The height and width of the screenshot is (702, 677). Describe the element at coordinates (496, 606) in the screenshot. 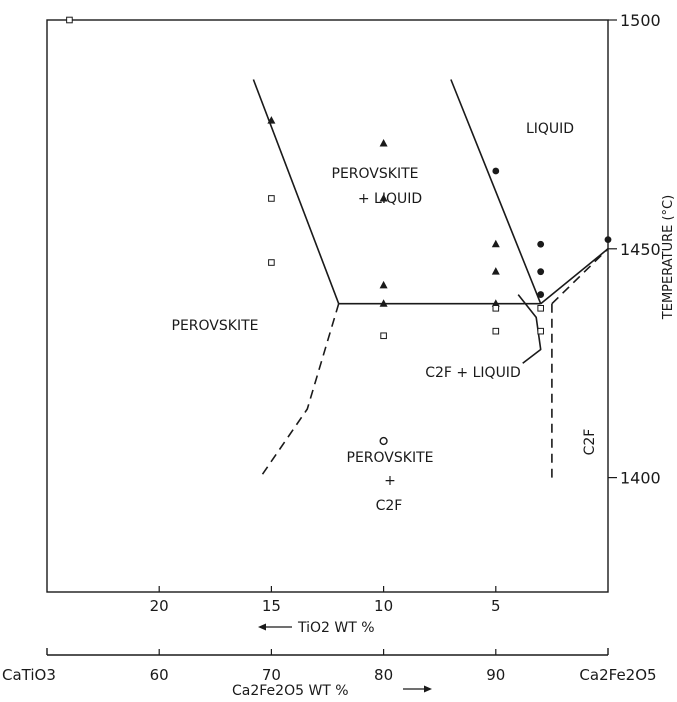

I see `top-axis-tick-label: 5` at that location.